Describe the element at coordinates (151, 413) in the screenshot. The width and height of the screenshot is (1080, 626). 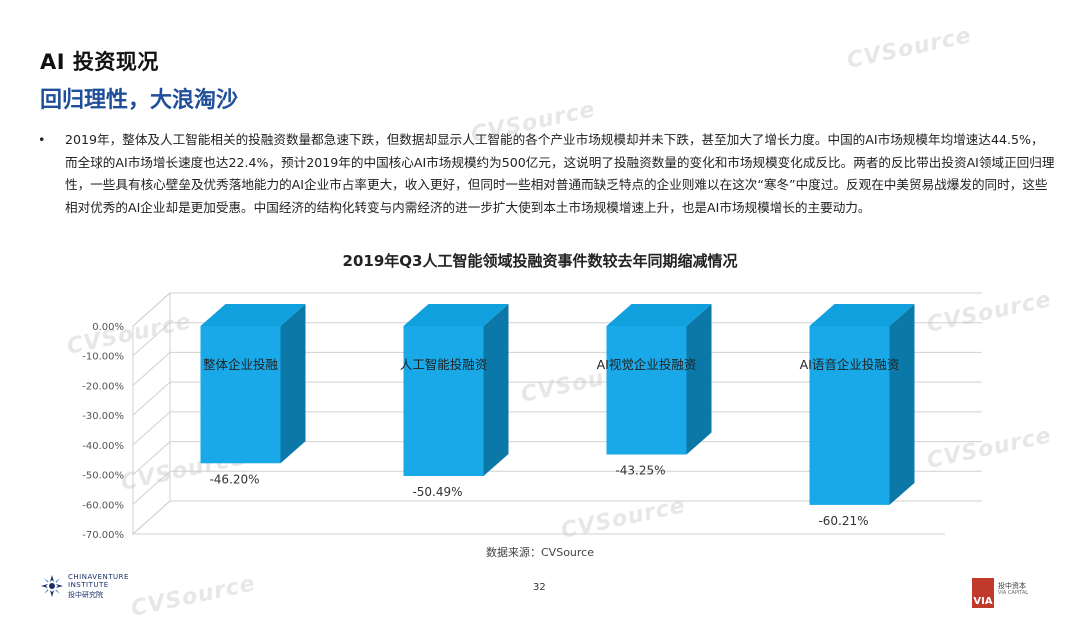
I see `chart-side-wall` at that location.